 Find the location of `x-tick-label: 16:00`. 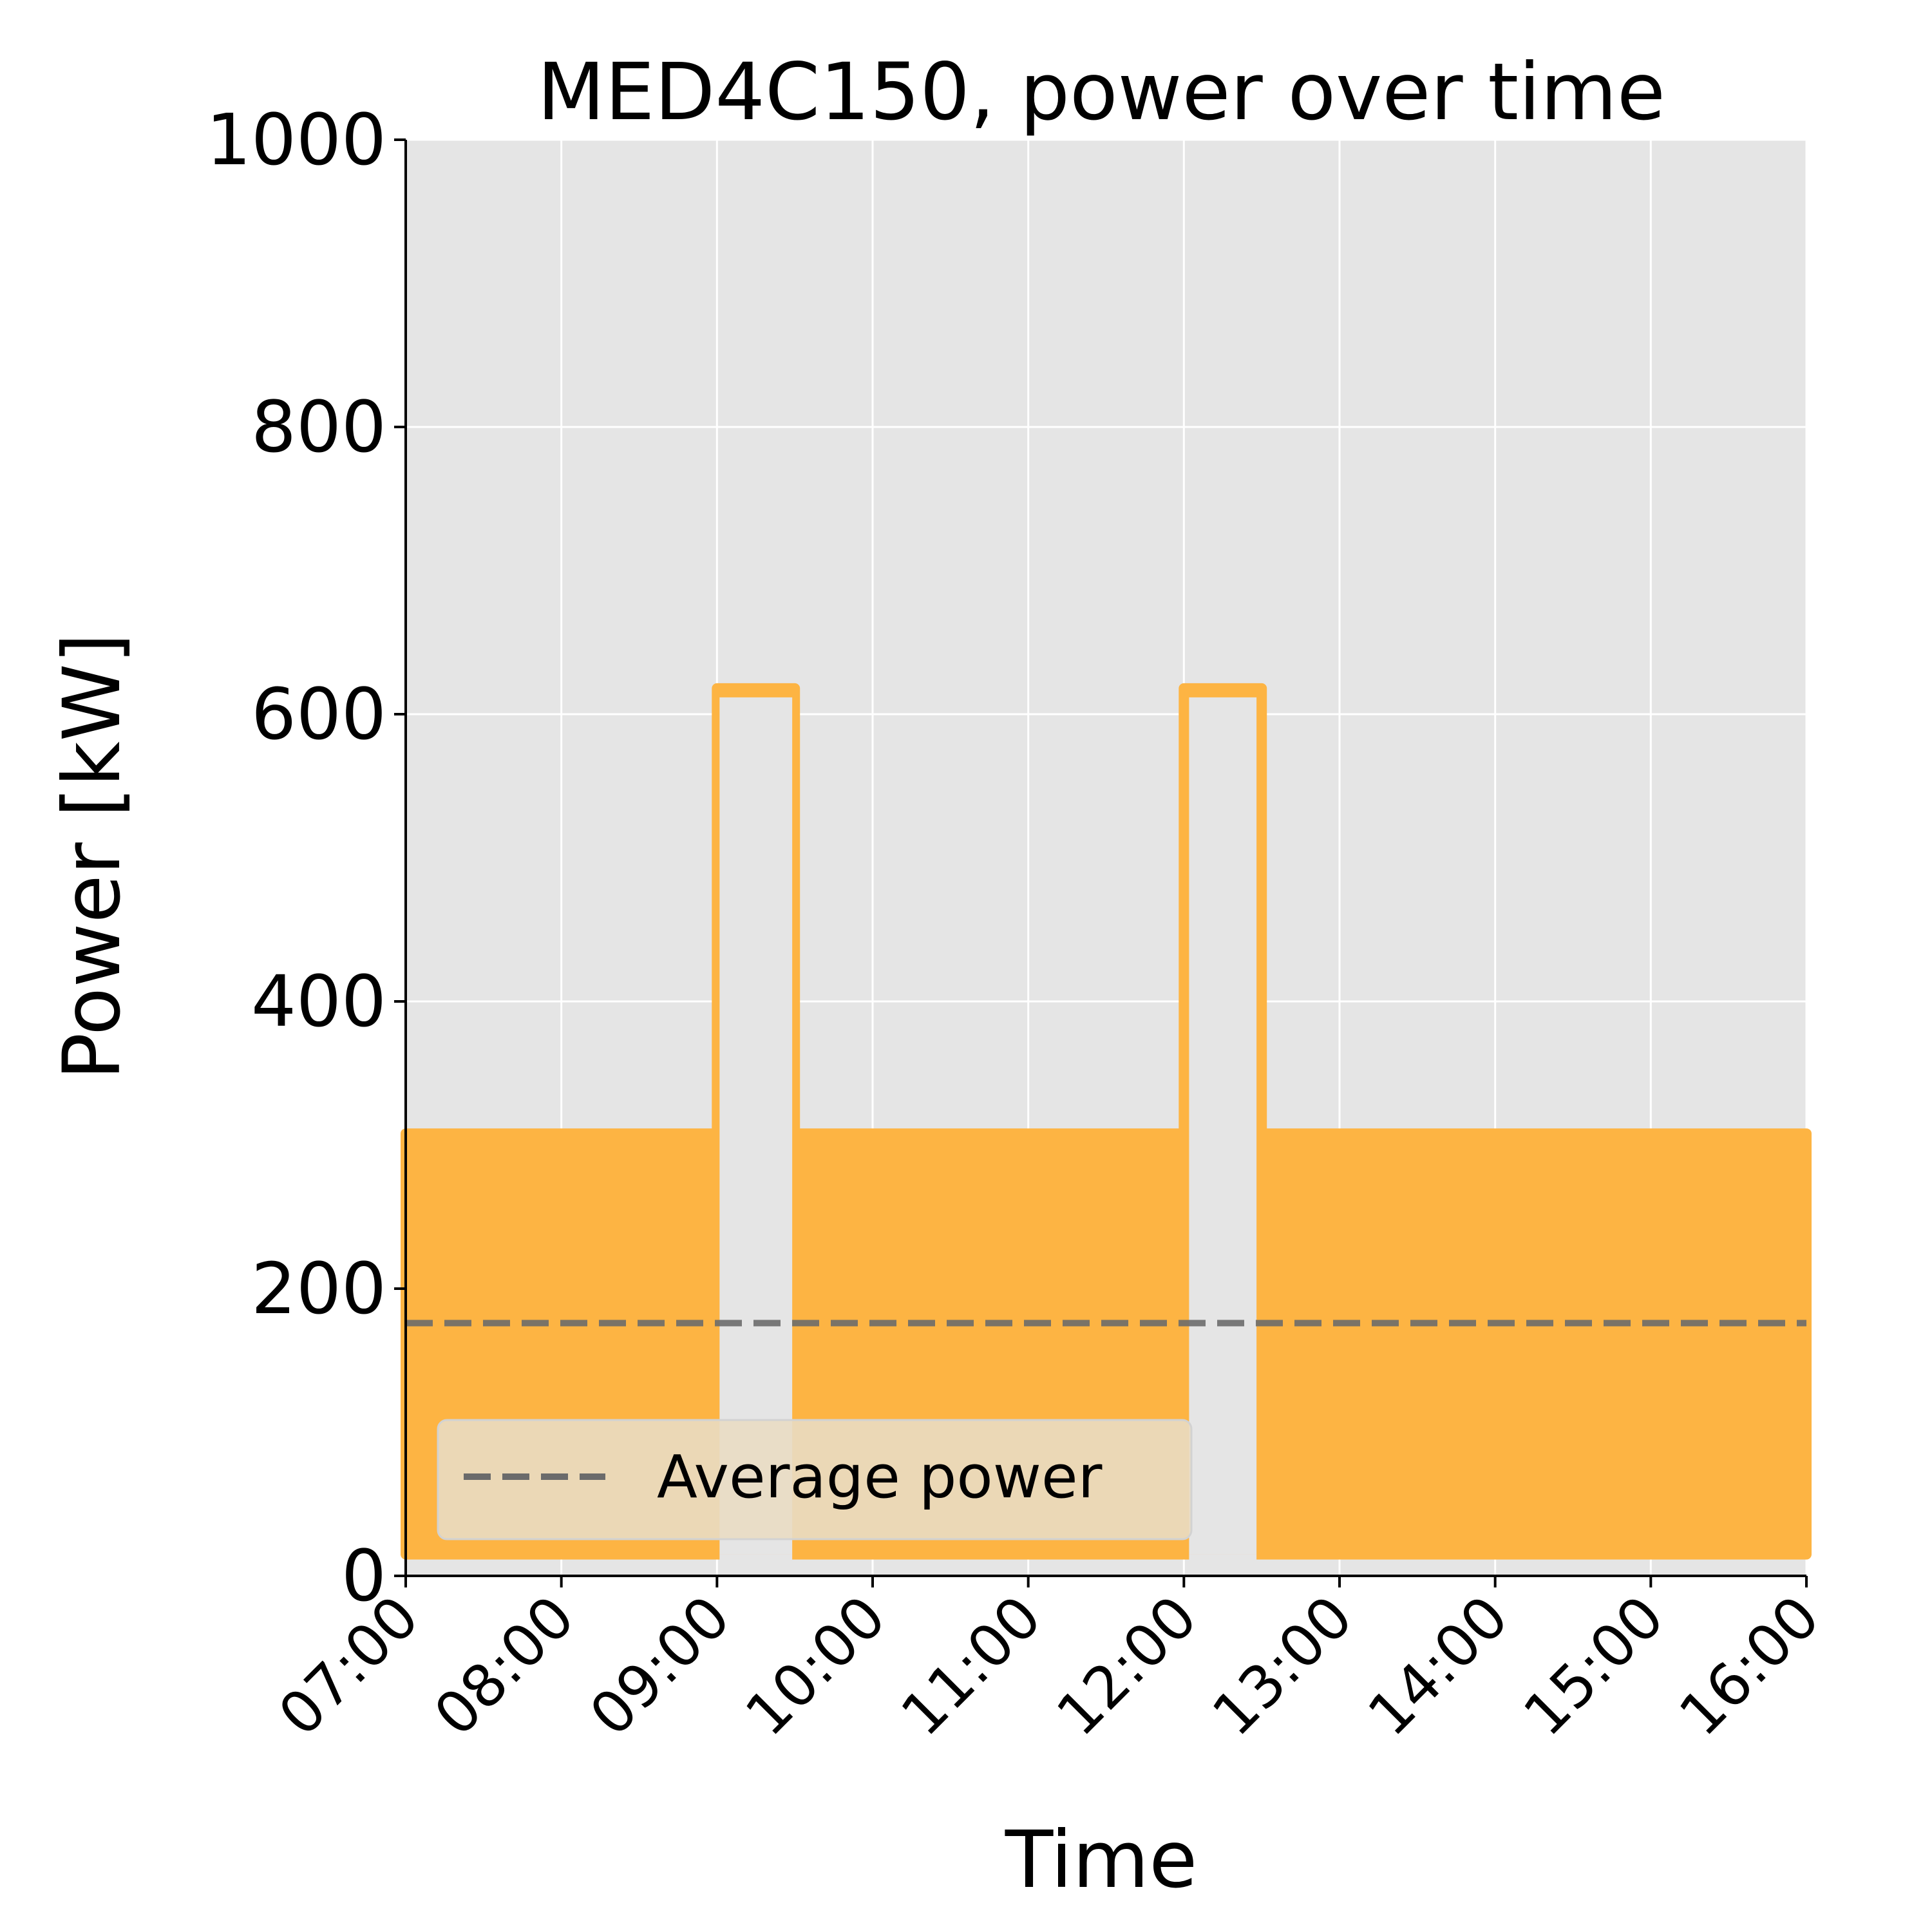

x-tick-label: 16:00 is located at coordinates (1750, 1666).